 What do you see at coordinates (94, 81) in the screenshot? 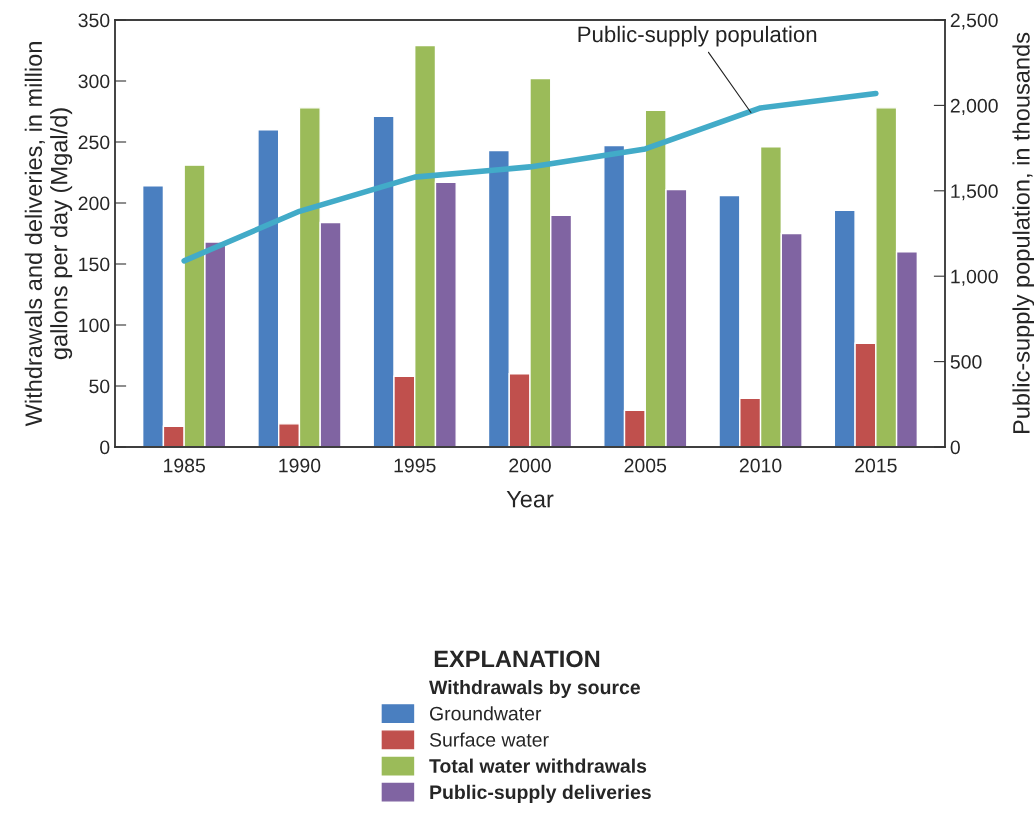
I see `y-tick-label: 300` at bounding box center [94, 81].